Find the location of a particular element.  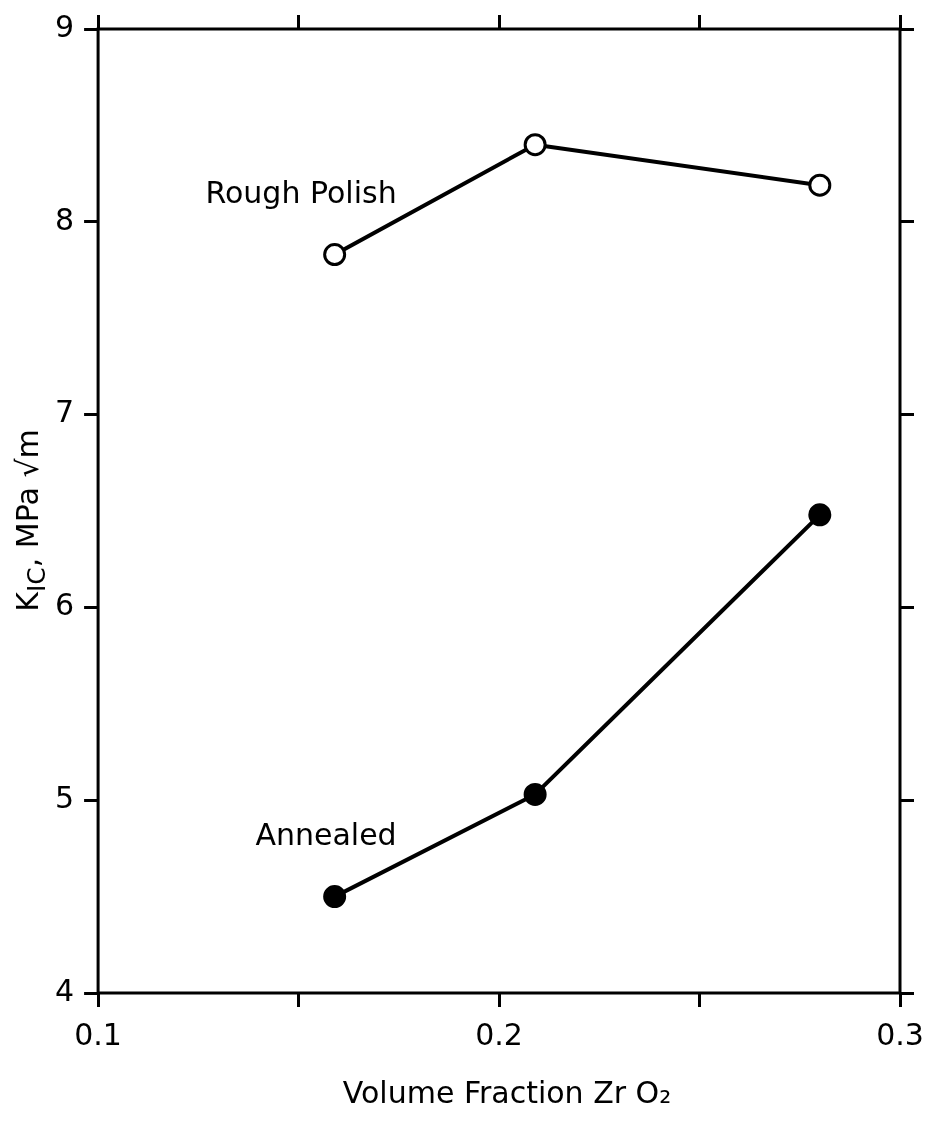

x-tick-label: 0.1 is located at coordinates (98, 1034).